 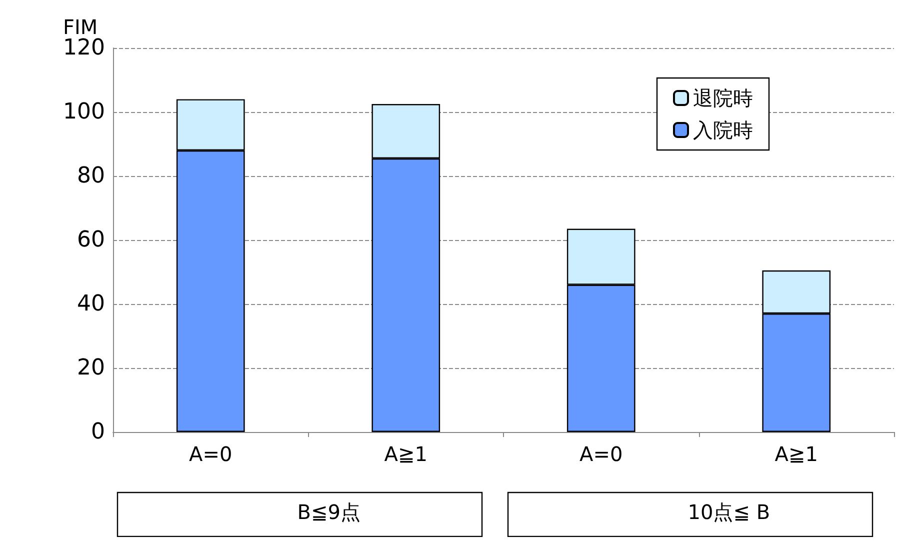 What do you see at coordinates (91, 240) in the screenshot?
I see `y-tick-label: 60` at bounding box center [91, 240].